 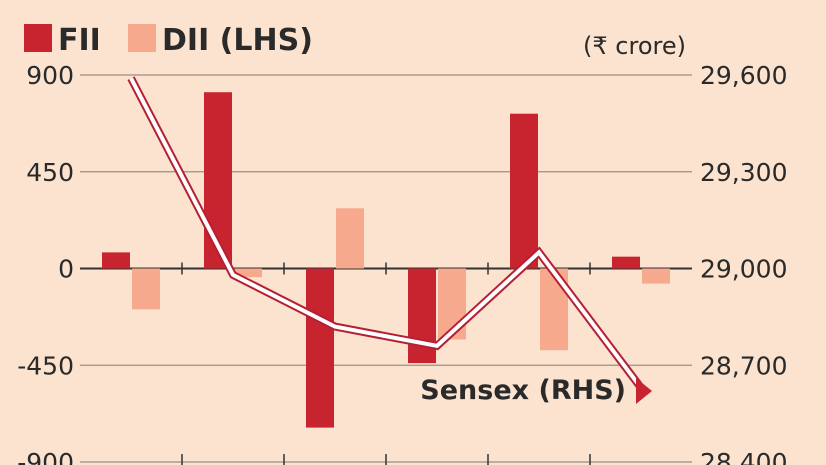 What do you see at coordinates (523, 390) in the screenshot?
I see `sensex-label: Sensex (RHS)` at bounding box center [523, 390].